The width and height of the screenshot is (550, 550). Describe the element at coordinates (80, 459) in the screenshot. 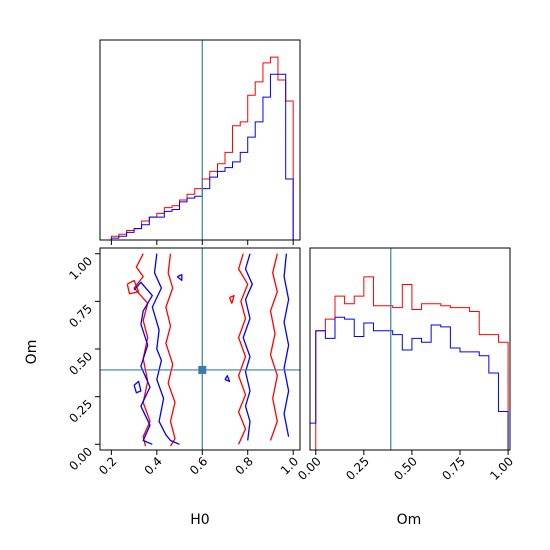

I see `contour-y-tick-label: 0.00` at that location.